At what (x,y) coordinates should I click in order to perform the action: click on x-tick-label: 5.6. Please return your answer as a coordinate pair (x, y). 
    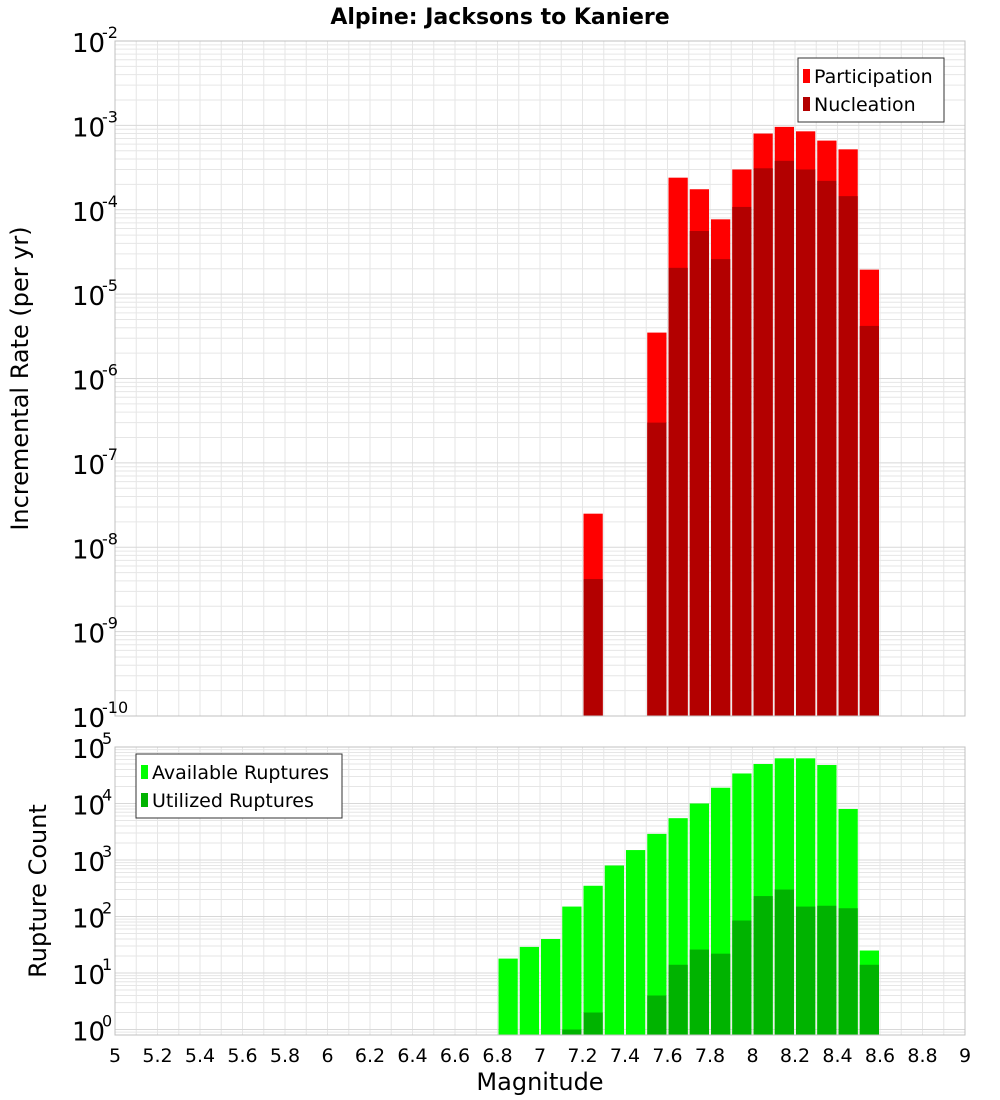
    Looking at the image, I should click on (242, 1056).